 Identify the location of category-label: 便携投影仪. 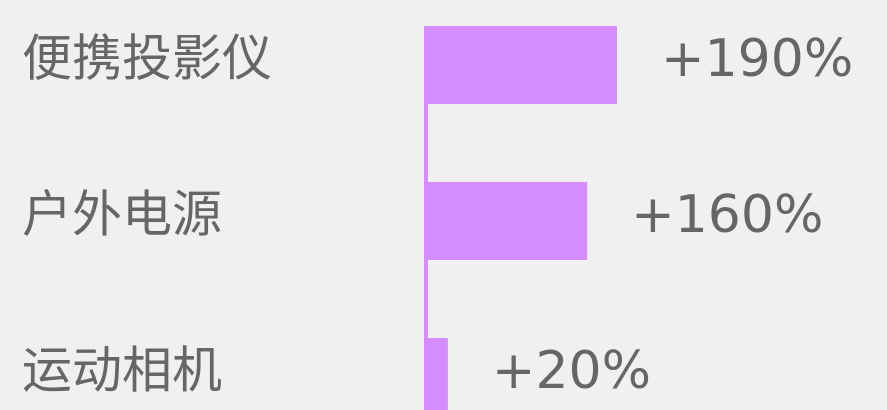
(147, 59).